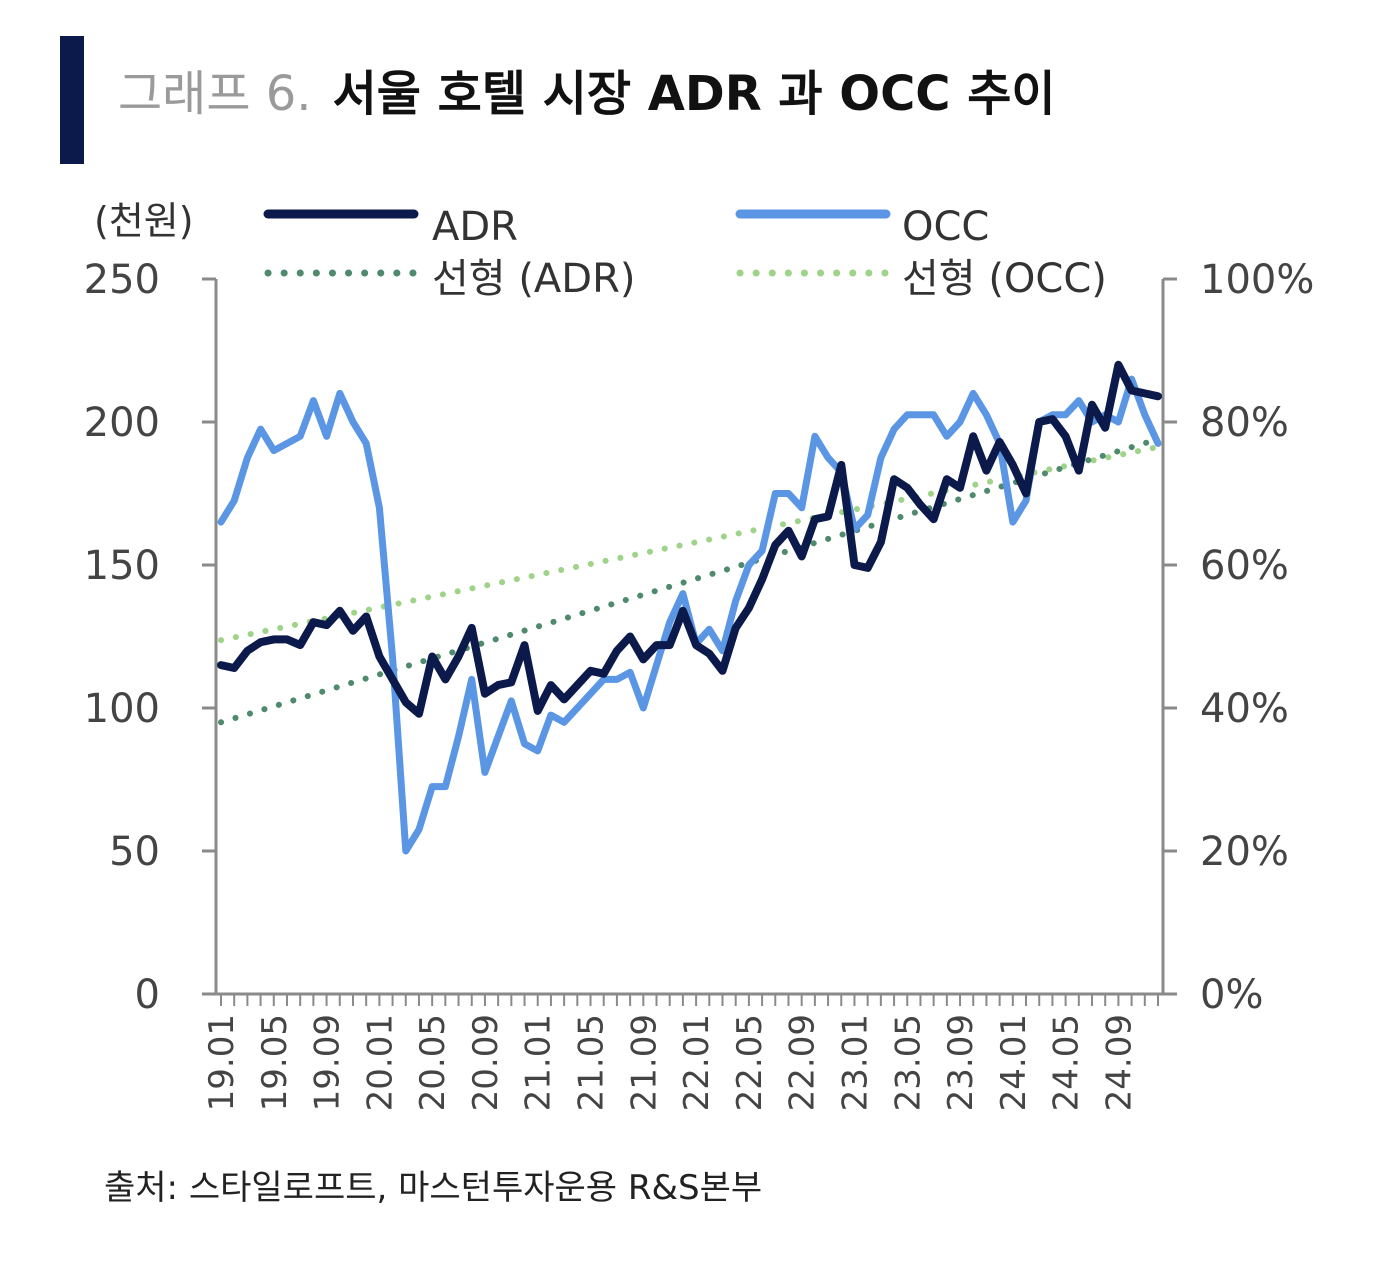 The width and height of the screenshot is (1390, 1270). I want to click on x-axis-tick-label: 19.01, so click(222, 1062).